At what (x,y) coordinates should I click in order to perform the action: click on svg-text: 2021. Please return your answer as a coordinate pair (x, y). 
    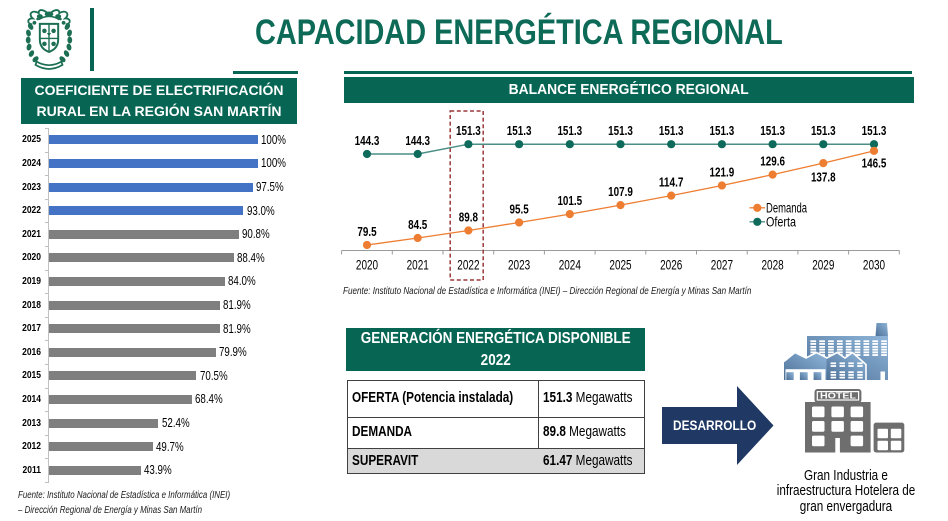
    Looking at the image, I should click on (418, 265).